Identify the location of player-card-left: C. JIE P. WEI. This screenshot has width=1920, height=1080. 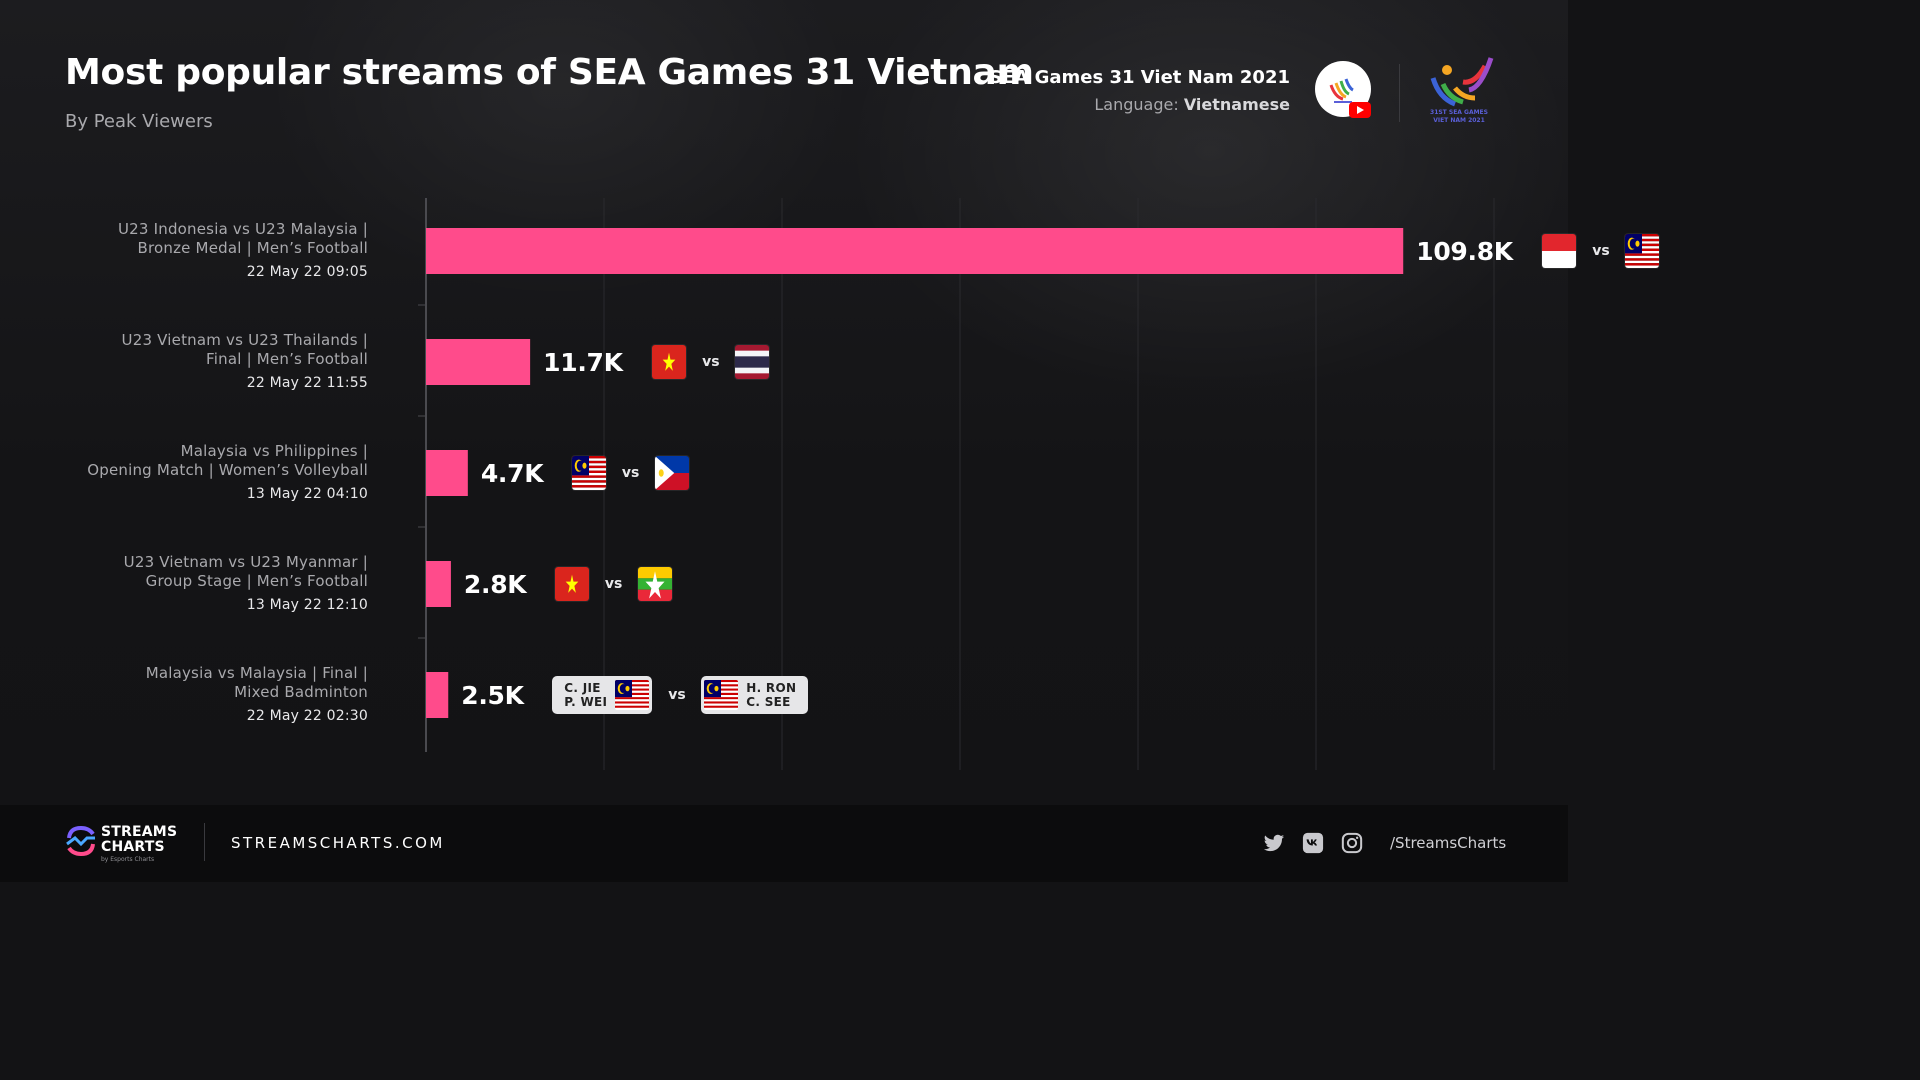
(602, 695).